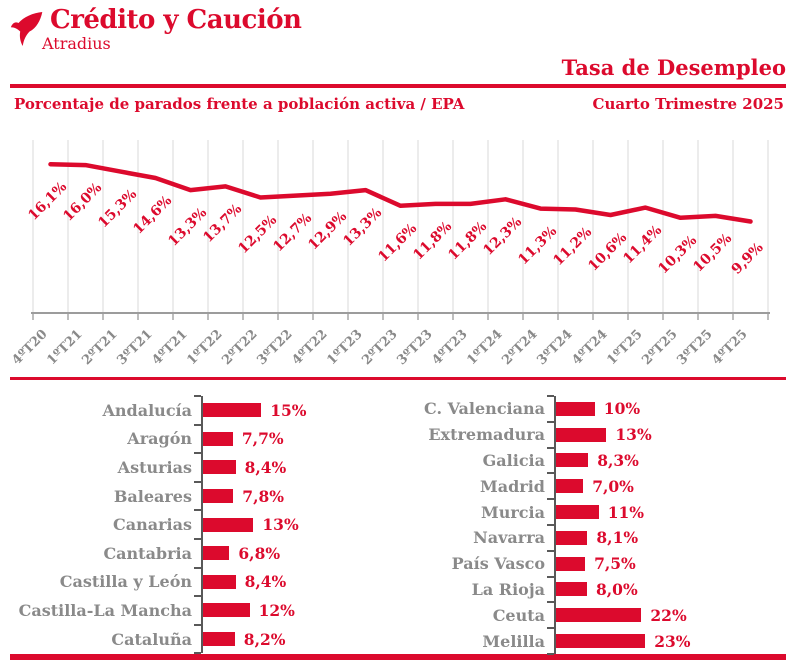  Describe the element at coordinates (513, 460) in the screenshot. I see `region-label: Galicia` at that location.